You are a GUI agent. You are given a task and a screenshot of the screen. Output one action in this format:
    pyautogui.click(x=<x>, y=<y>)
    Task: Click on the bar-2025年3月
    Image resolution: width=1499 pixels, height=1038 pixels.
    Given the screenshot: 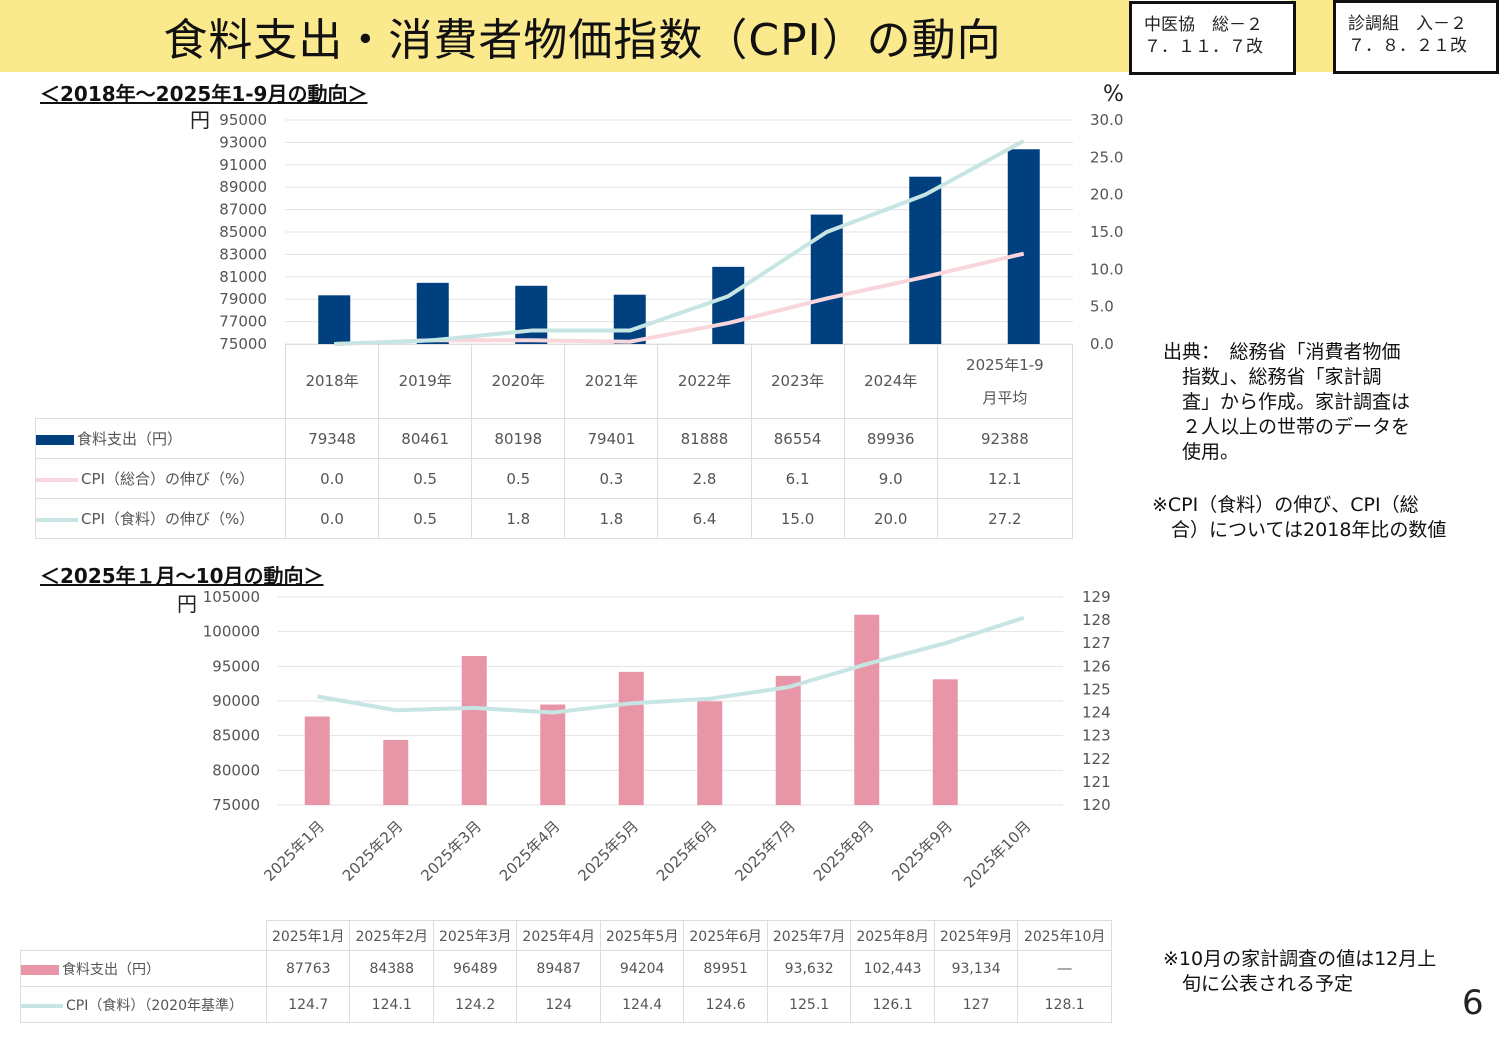 What is the action you would take?
    pyautogui.click(x=474, y=730)
    